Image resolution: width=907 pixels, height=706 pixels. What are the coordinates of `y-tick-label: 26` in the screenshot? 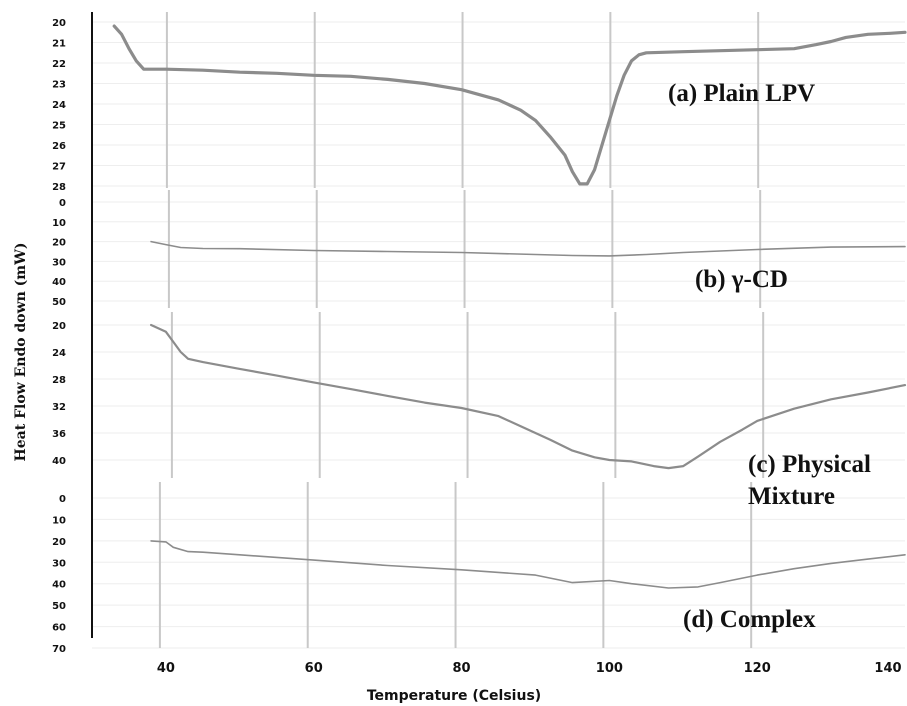 It's located at (59, 146).